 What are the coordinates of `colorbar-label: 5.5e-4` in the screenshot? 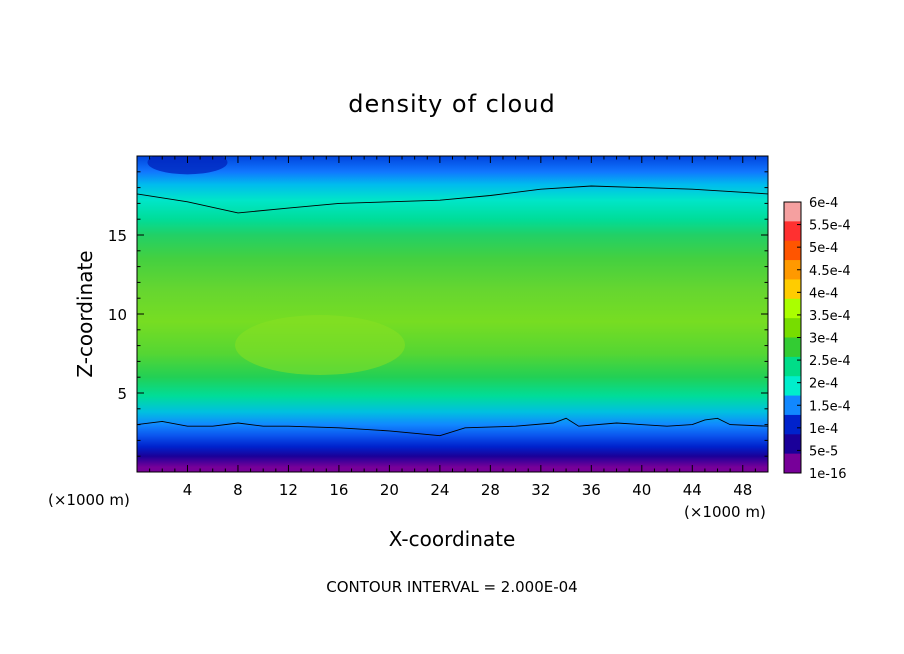 It's located at (830, 226).